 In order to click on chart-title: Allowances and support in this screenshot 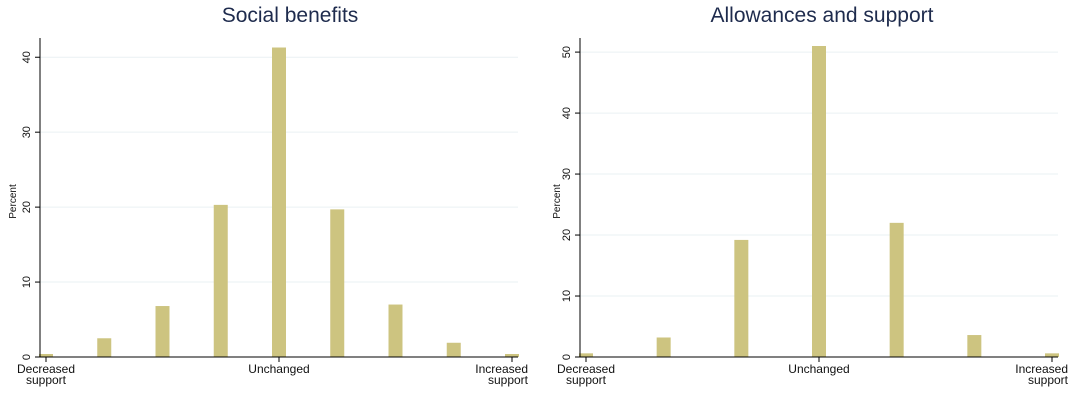, I will do `click(822, 15)`.